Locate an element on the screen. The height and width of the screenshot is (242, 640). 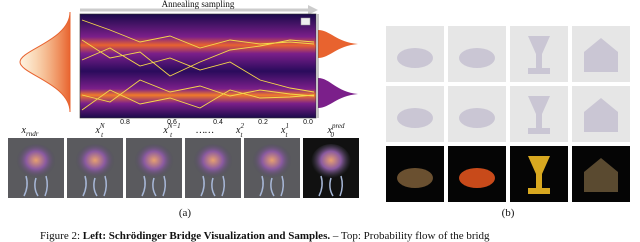
caption-text: – Top: Probability flow of the bridg is located at coordinates (410, 236).